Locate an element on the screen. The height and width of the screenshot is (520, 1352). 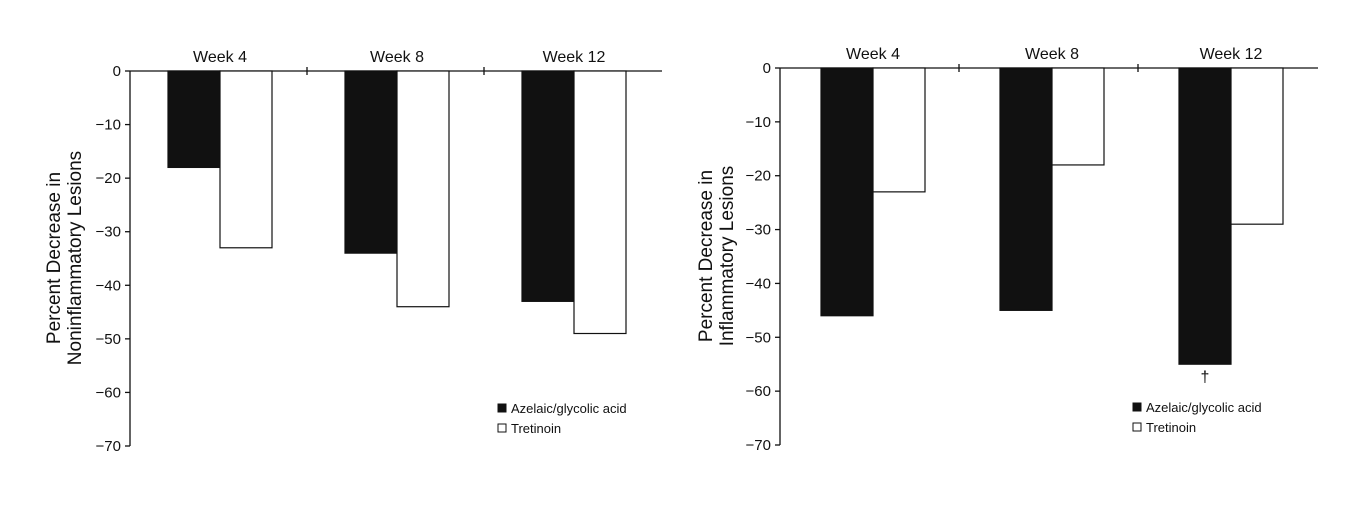
y-axis-label-line: Noninflammatory Lesions is located at coordinates (75, 258).